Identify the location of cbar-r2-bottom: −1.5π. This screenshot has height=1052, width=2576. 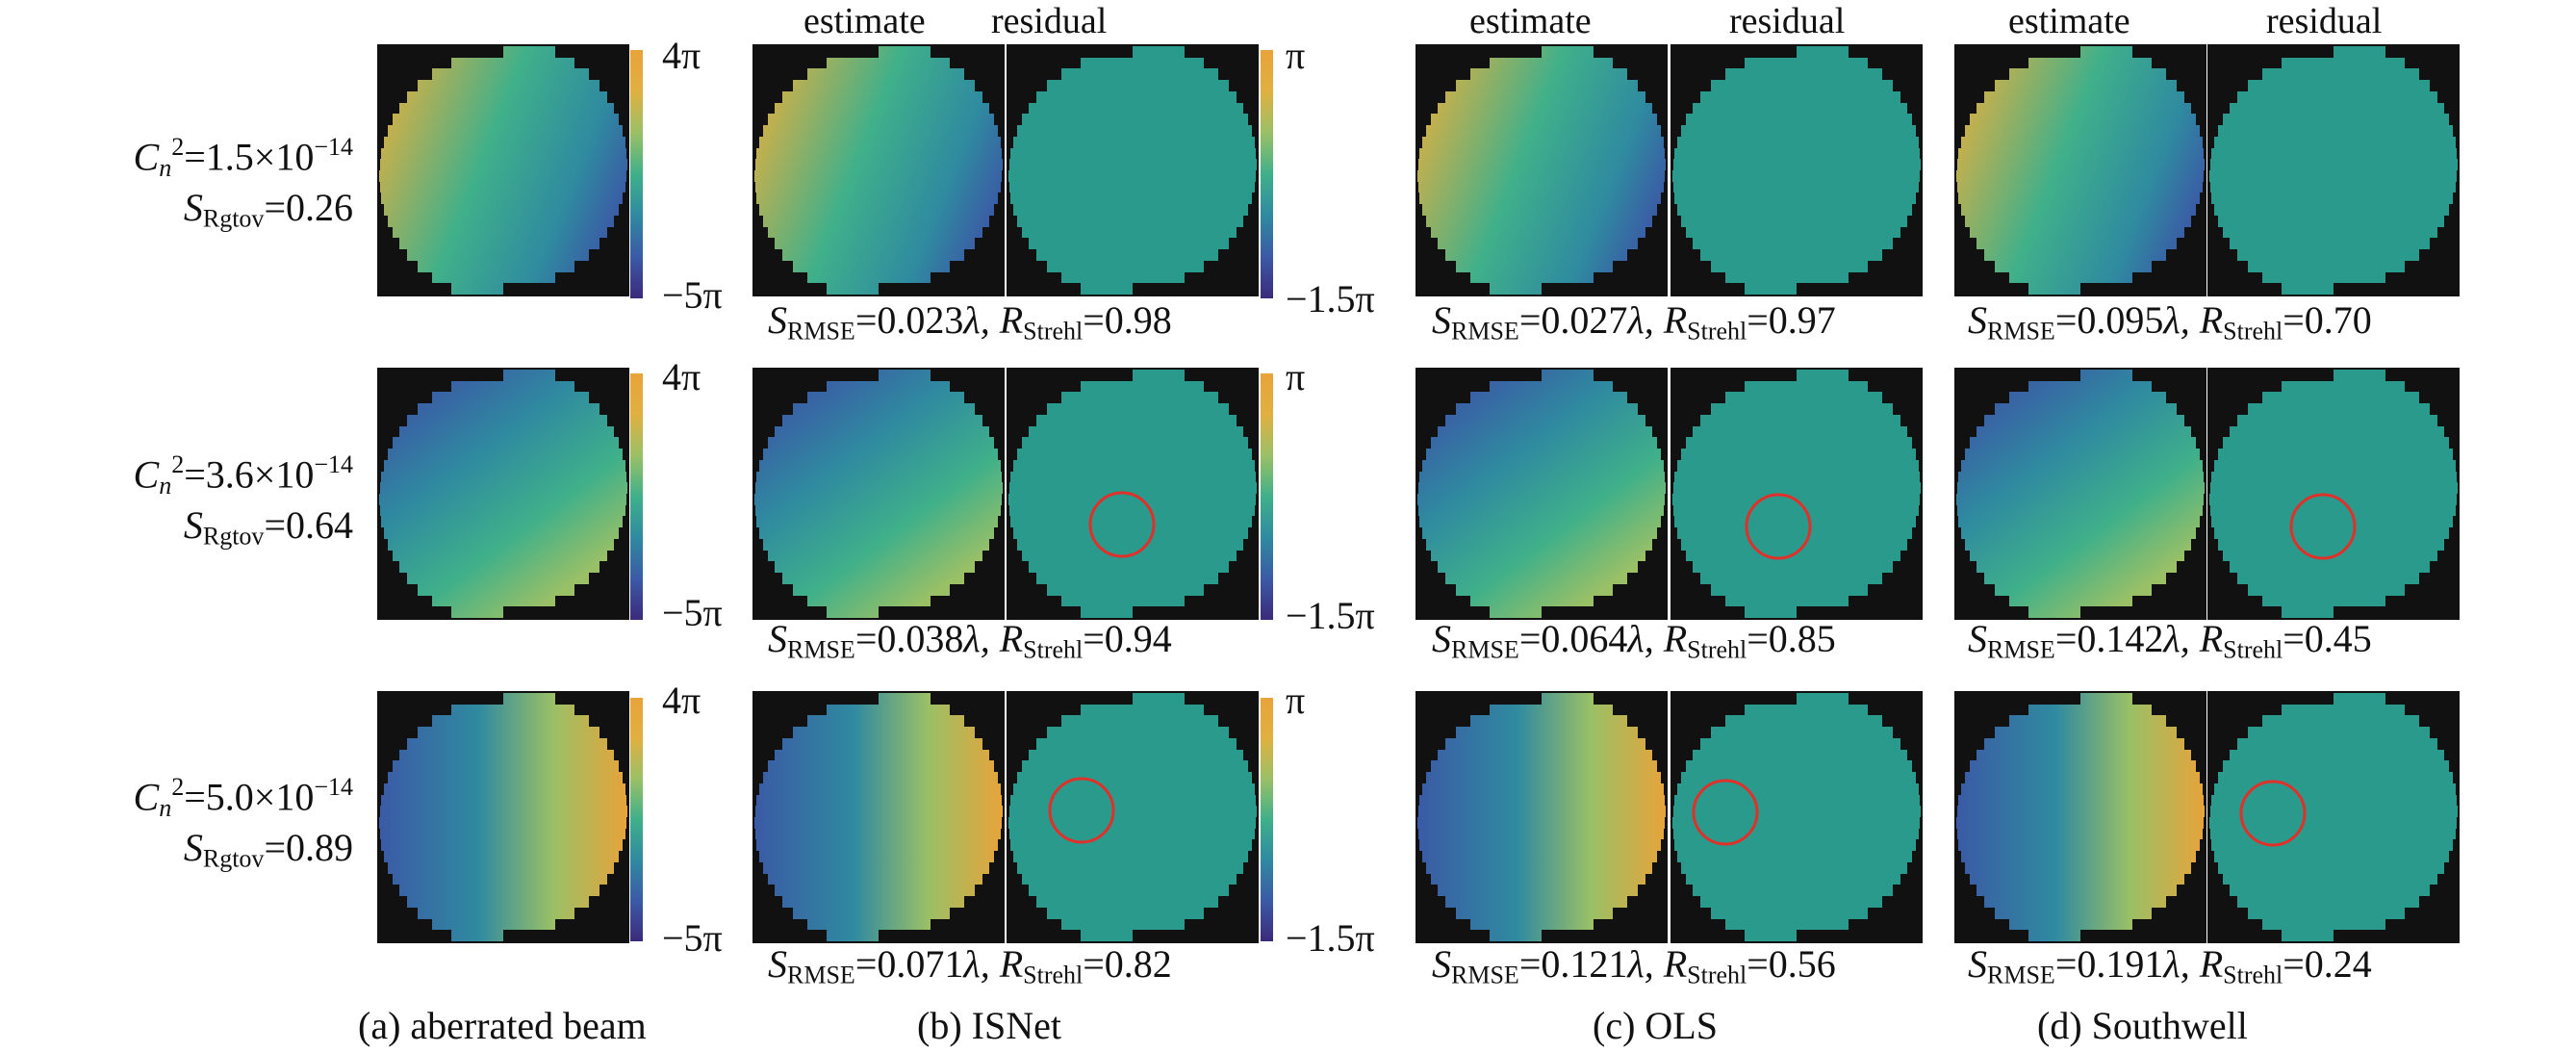
(1330, 615).